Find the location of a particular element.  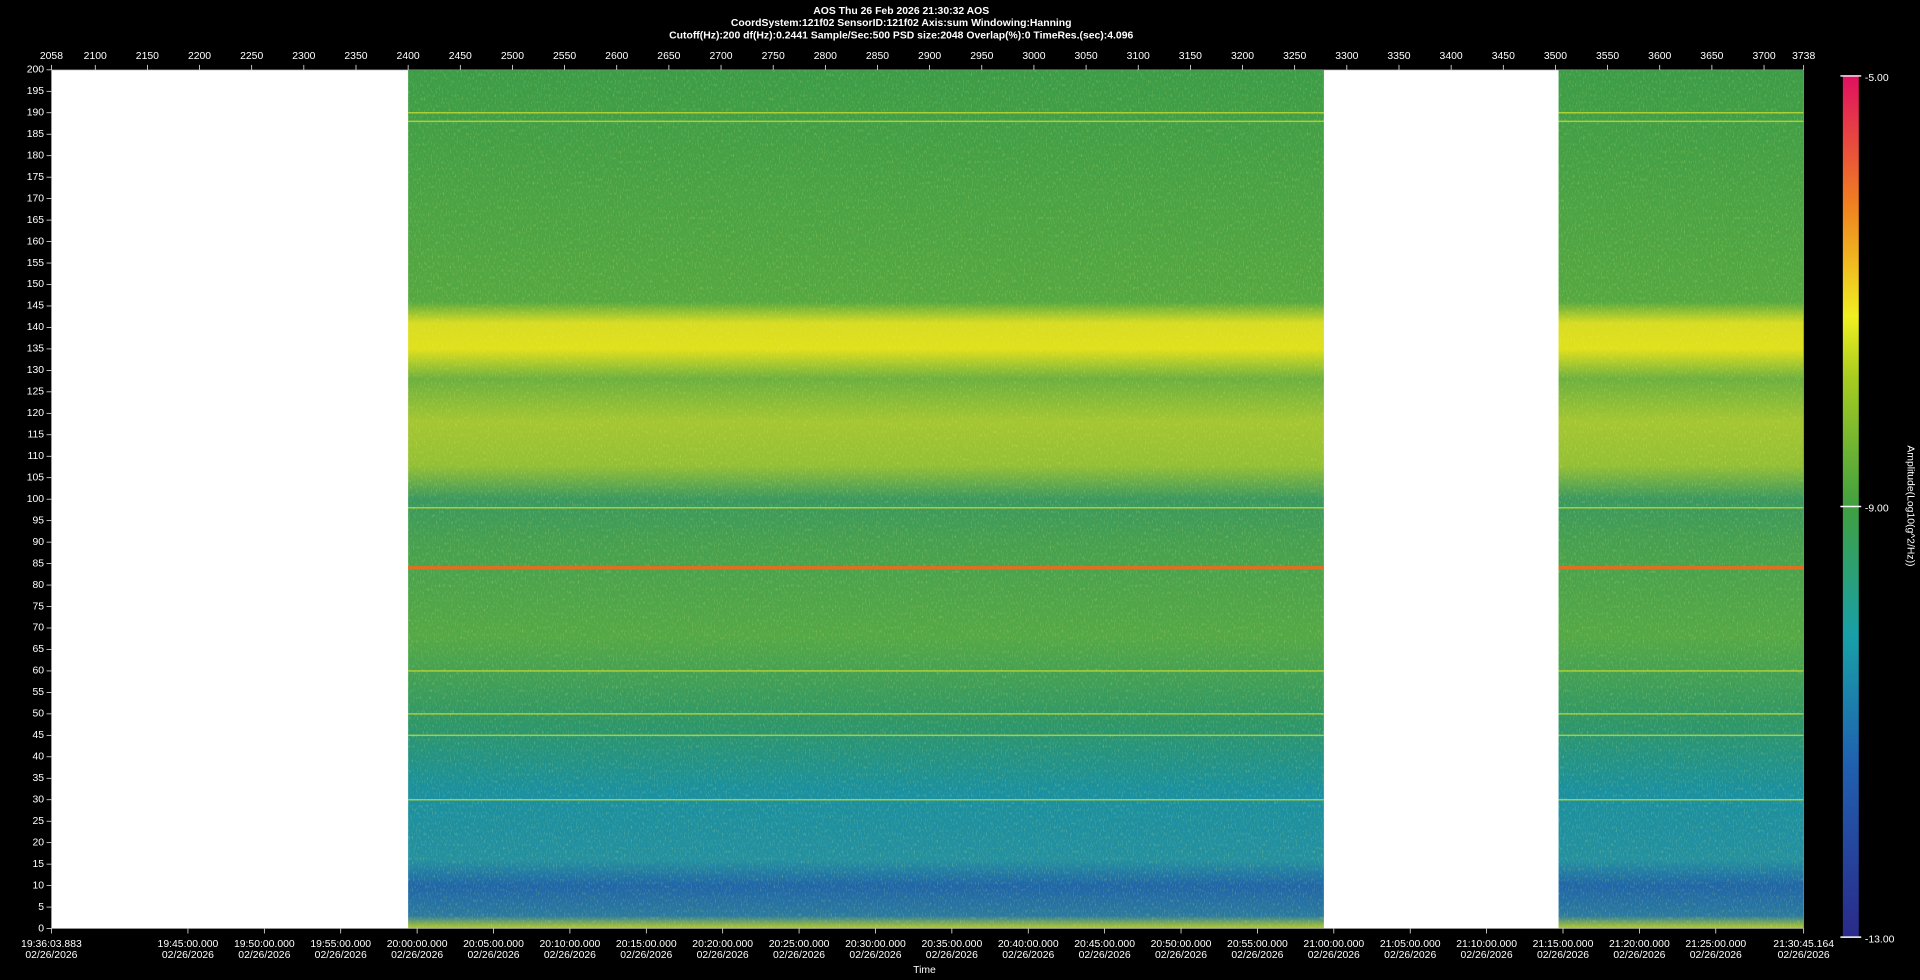

top-tick-label: 3700 is located at coordinates (1763, 56).